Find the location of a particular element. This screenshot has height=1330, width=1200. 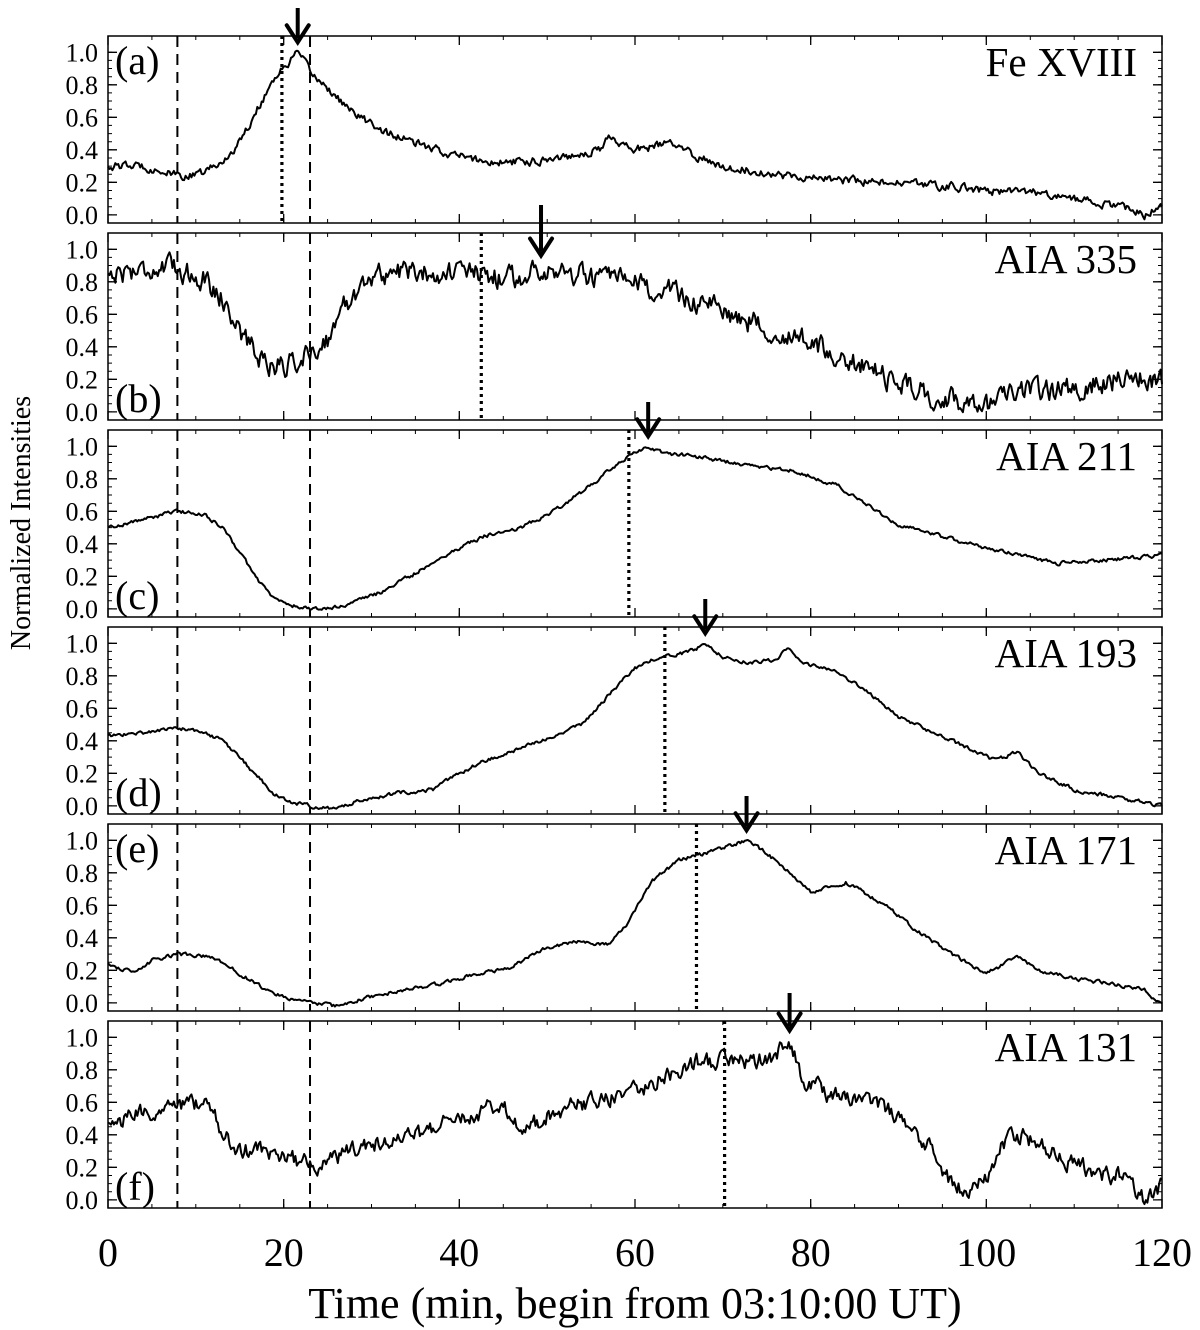

channel-name: AIA 171 is located at coordinates (1066, 850).